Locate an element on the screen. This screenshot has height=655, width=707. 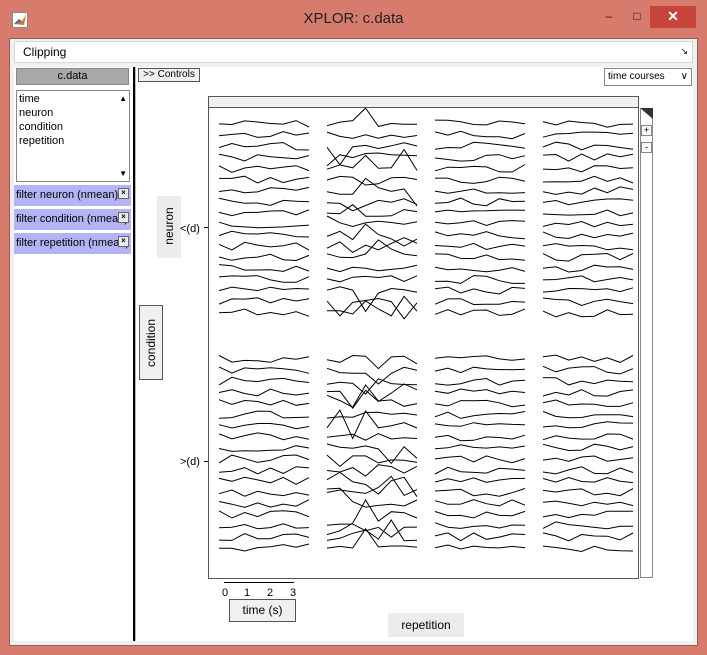
neuron-axis-label: neuron is located at coordinates (169, 227).